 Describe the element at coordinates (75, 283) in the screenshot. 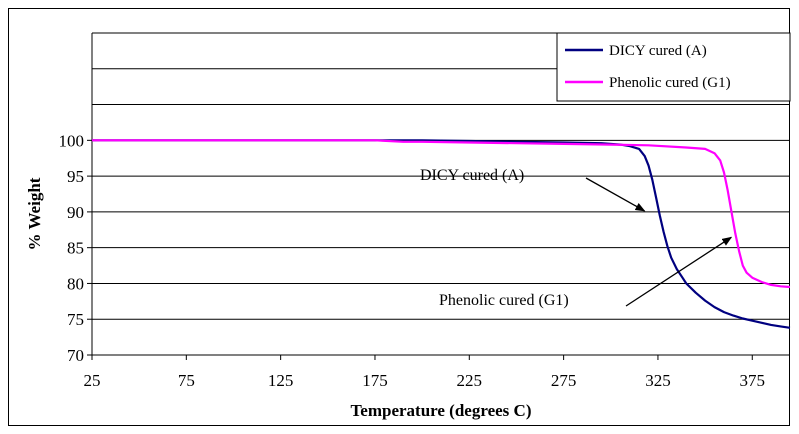

I see `y-tick-label-80: 80` at that location.